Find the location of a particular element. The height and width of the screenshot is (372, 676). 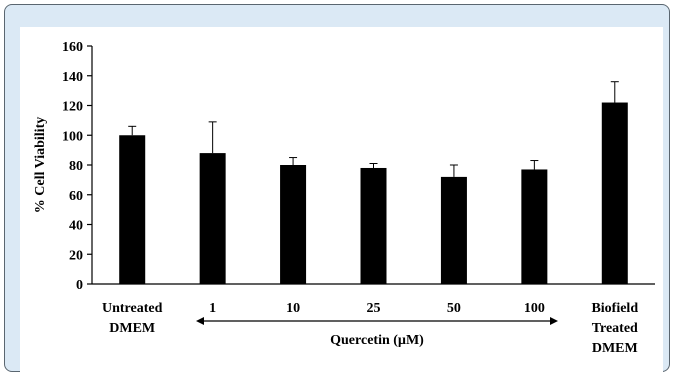

y-tick-label: 120 is located at coordinates (72, 107).